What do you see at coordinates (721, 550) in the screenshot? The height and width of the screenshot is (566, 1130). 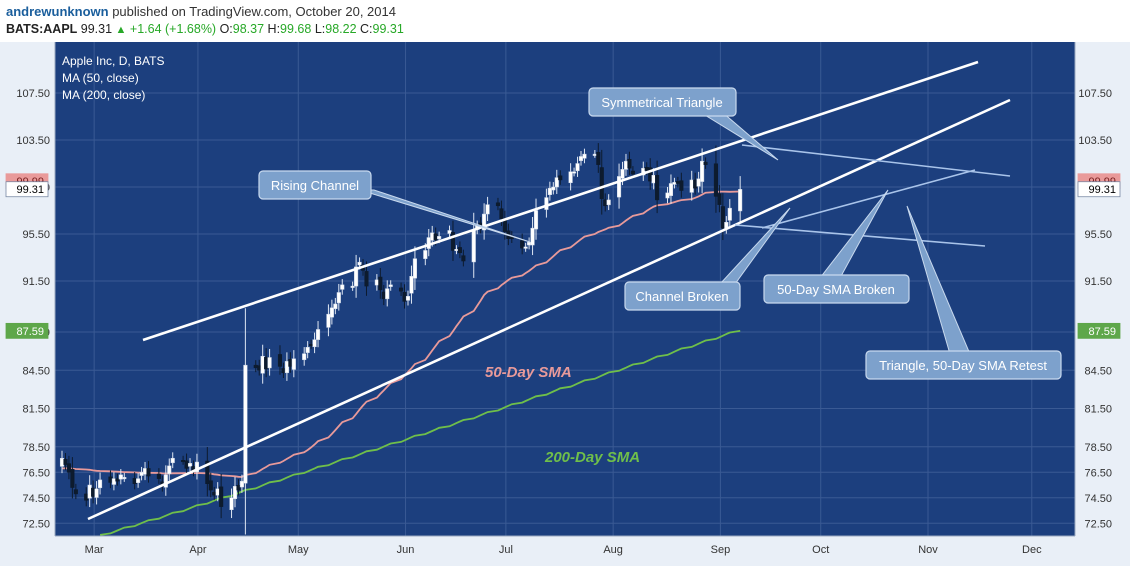 I see `x-tick-label: Sep` at bounding box center [721, 550].